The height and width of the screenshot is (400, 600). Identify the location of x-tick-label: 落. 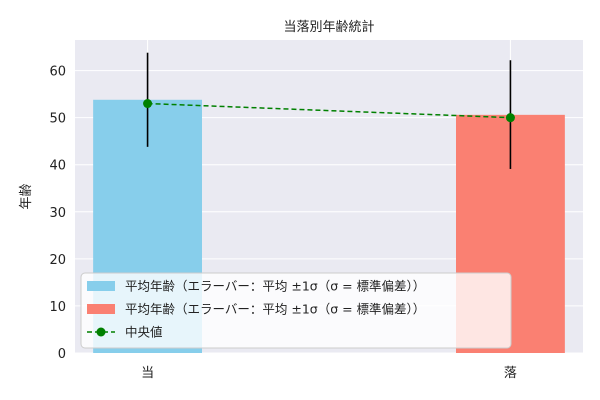
(510, 373).